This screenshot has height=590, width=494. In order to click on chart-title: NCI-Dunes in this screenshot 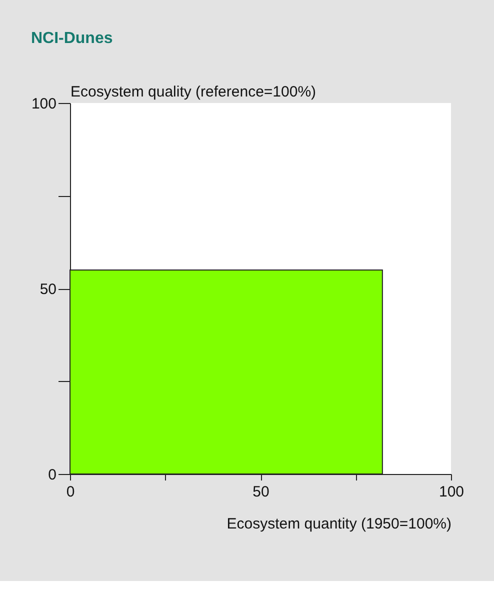, I will do `click(71, 38)`.